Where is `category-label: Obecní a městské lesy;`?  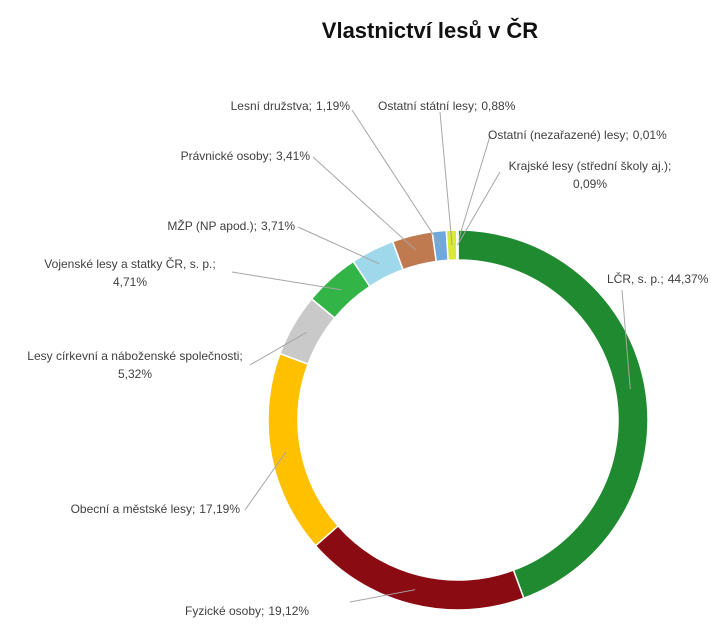
category-label: Obecní a městské lesy; is located at coordinates (133, 509).